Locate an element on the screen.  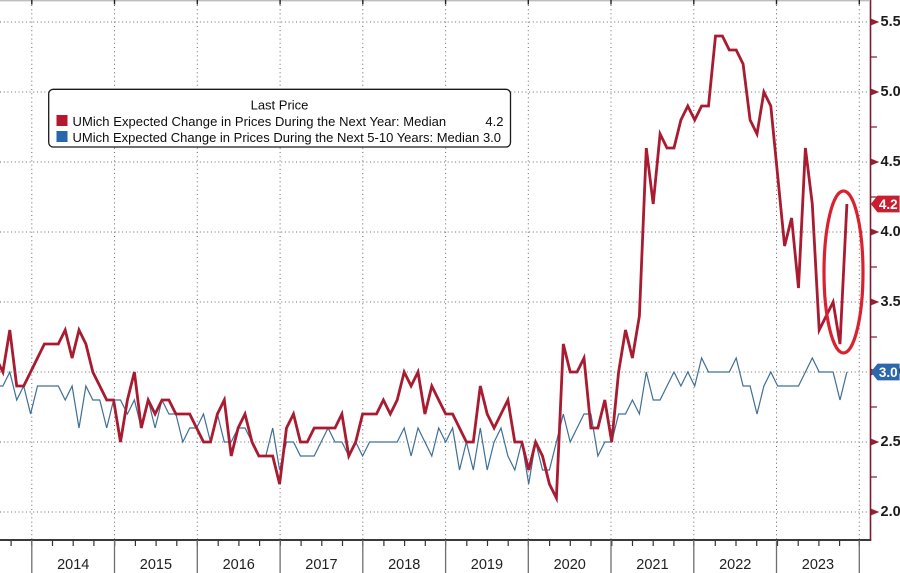
svg-text: 2017 is located at coordinates (321, 565).